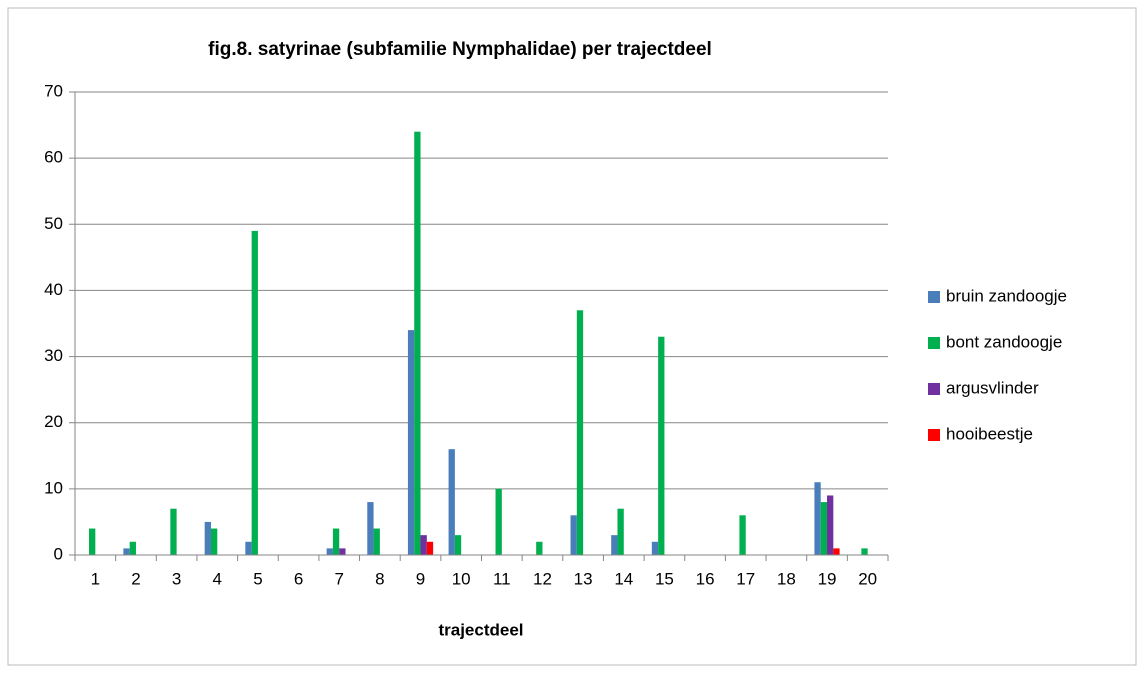  Describe the element at coordinates (827, 578) in the screenshot. I see `x-tick-label: 19` at that location.